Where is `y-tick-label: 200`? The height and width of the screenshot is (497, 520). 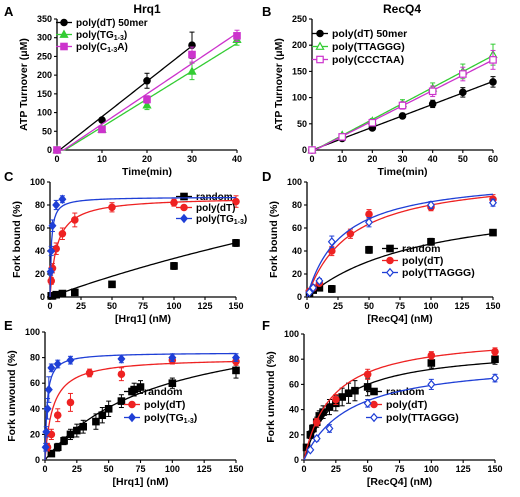 y-tick-label: 200 is located at coordinates (299, 45).